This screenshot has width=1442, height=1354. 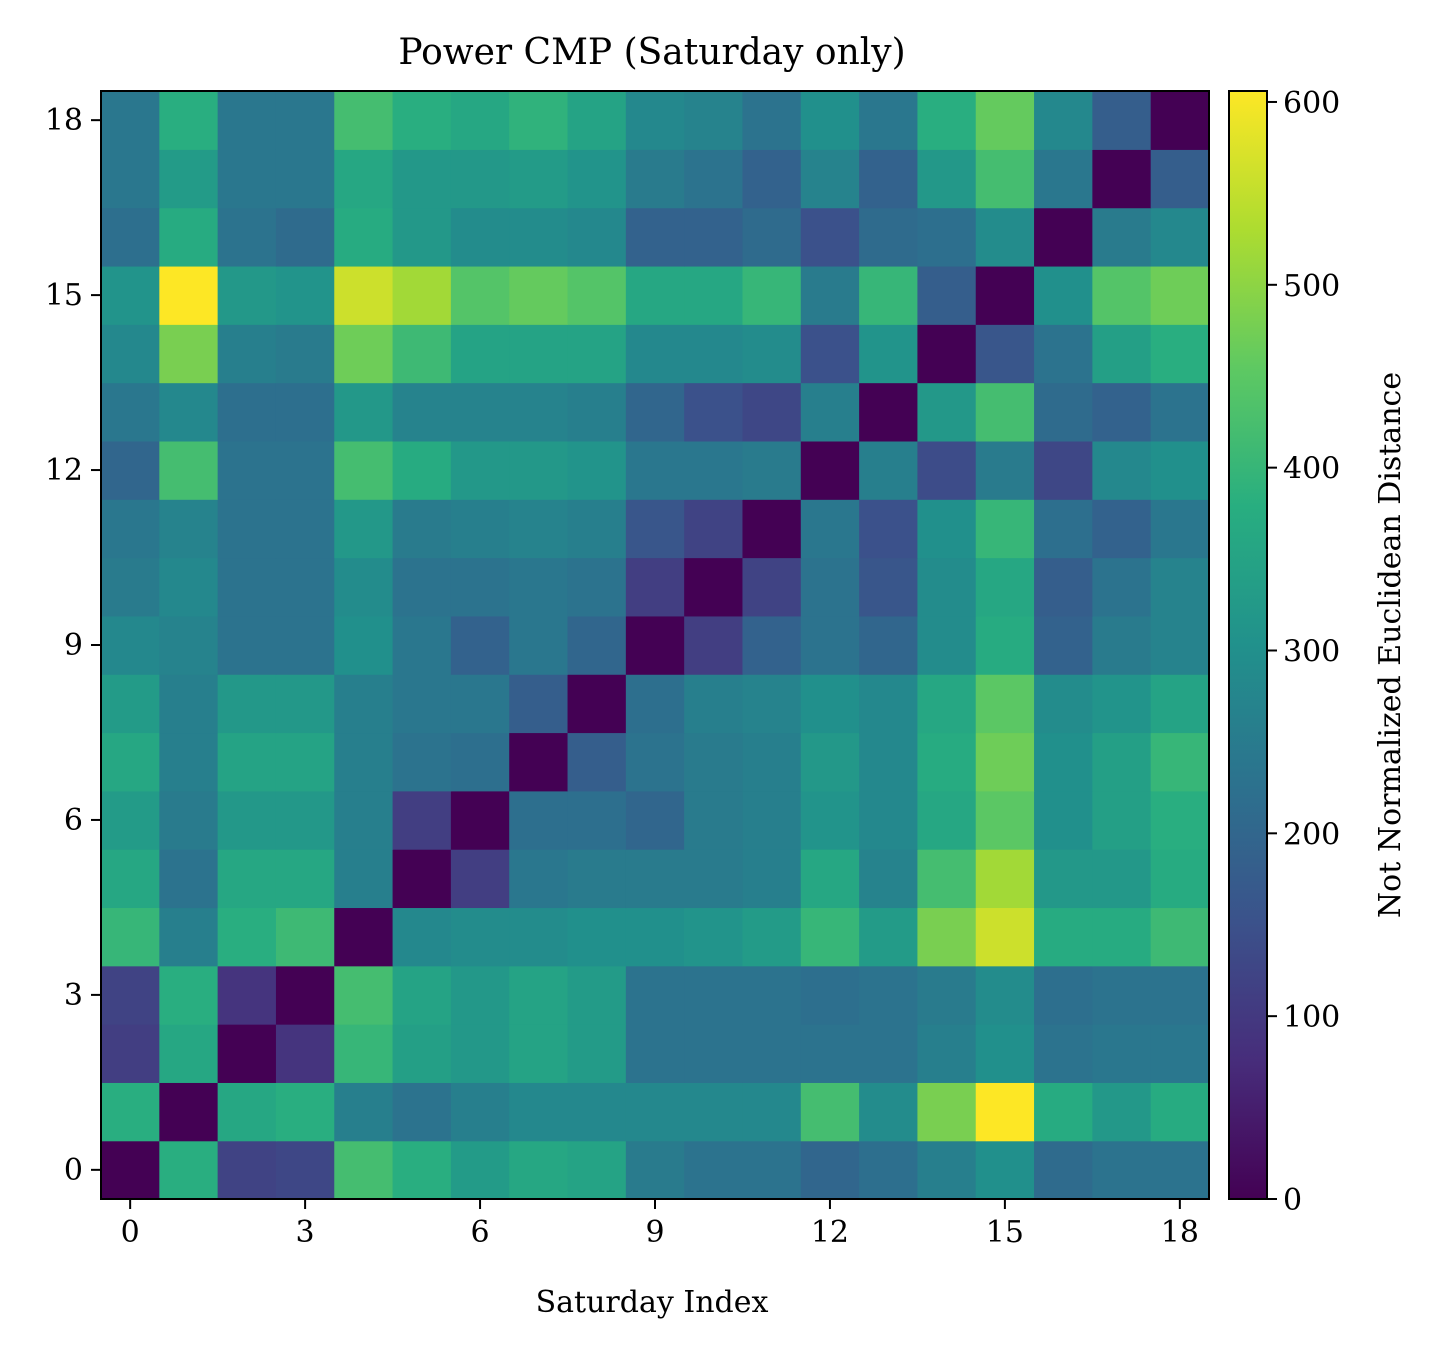 I want to click on y-tick-label: 15, so click(x=64, y=295).